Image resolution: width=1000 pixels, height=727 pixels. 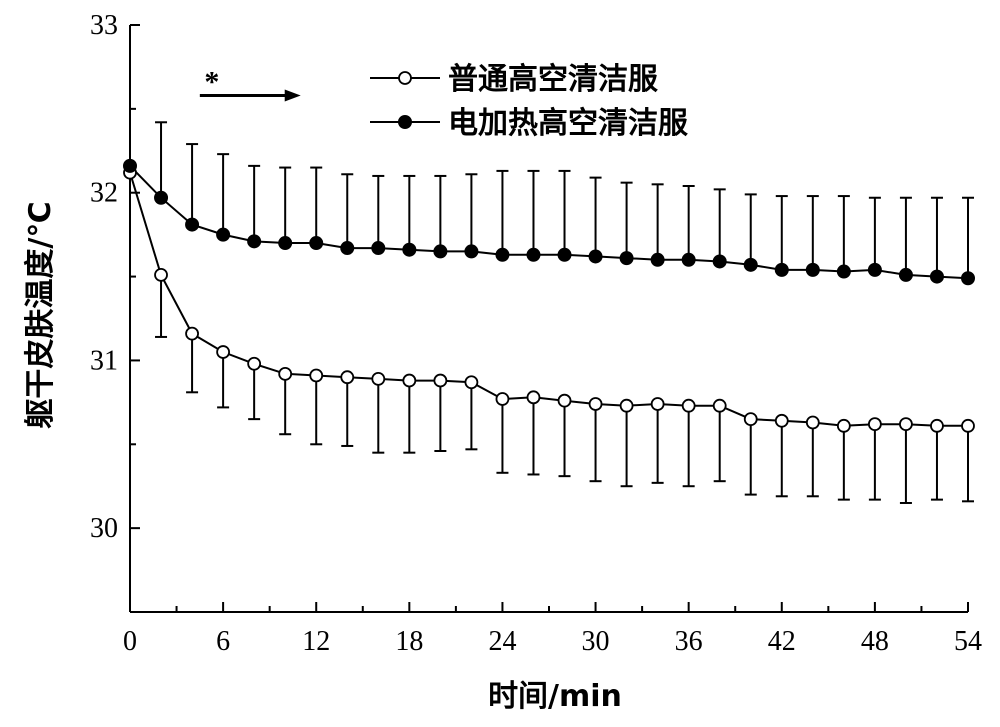 I want to click on legend-entry-series-2: 电加热高空清洁服, so click(x=529, y=123).